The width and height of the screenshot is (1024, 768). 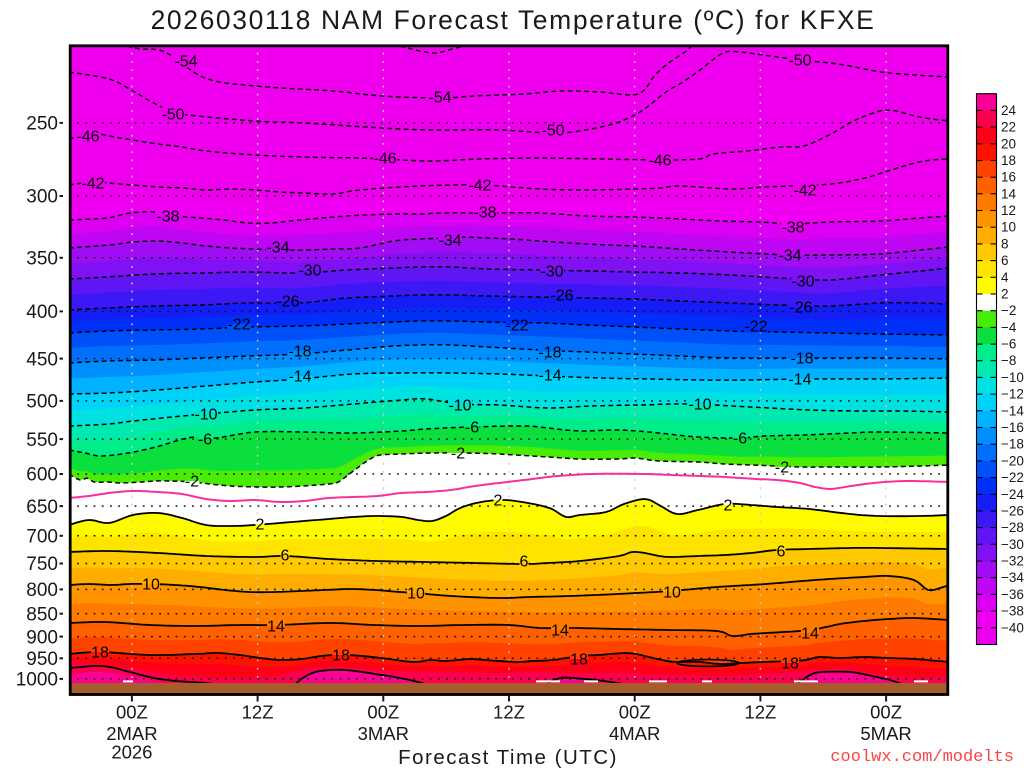 I want to click on svg-text: −18, so click(x=1012, y=444).